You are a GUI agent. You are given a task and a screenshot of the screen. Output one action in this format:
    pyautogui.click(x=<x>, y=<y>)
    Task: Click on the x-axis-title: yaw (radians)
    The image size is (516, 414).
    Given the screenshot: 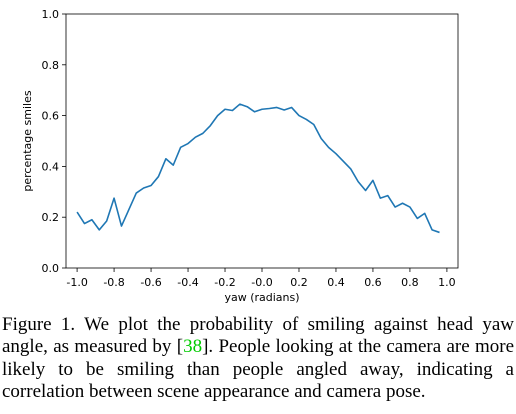 What is the action you would take?
    pyautogui.click(x=261, y=297)
    